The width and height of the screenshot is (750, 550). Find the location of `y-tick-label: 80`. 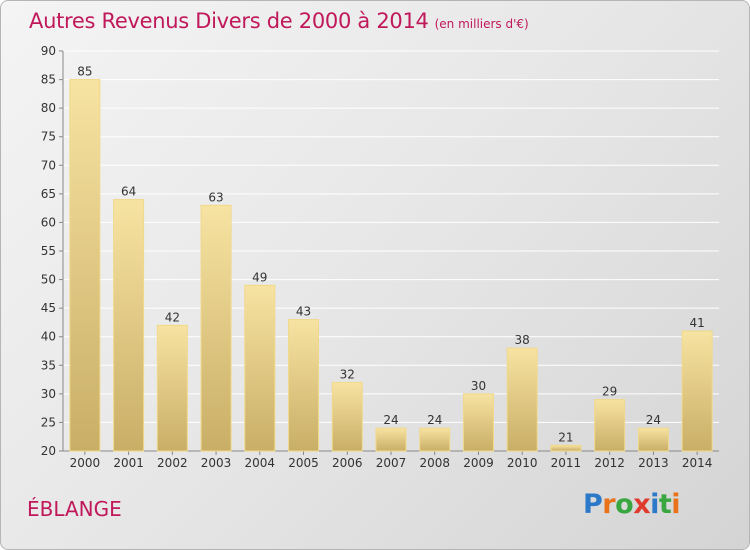

y-tick-label: 80 is located at coordinates (48, 108).